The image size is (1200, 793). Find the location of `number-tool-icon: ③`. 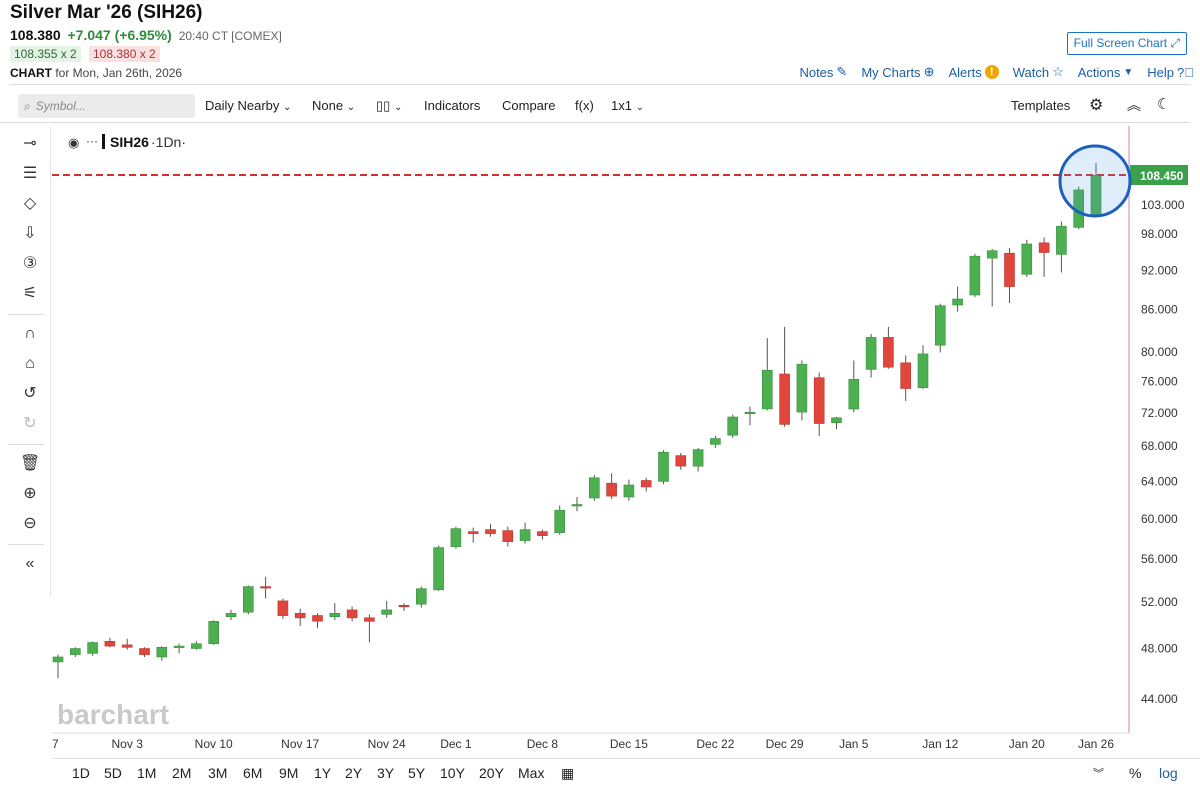

number-tool-icon: ③ is located at coordinates (30, 263).